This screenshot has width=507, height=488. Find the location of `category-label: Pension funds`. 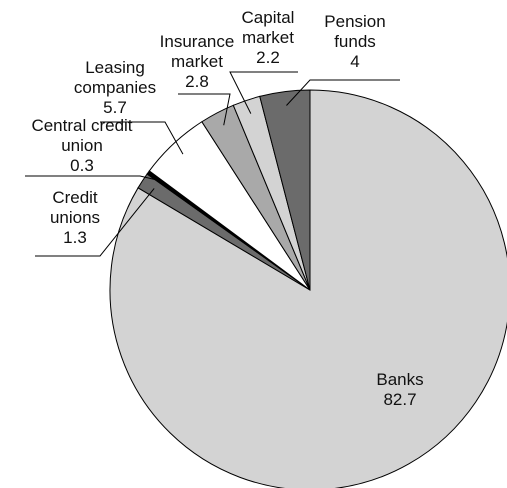

category-label: Pension funds is located at coordinates (355, 31).